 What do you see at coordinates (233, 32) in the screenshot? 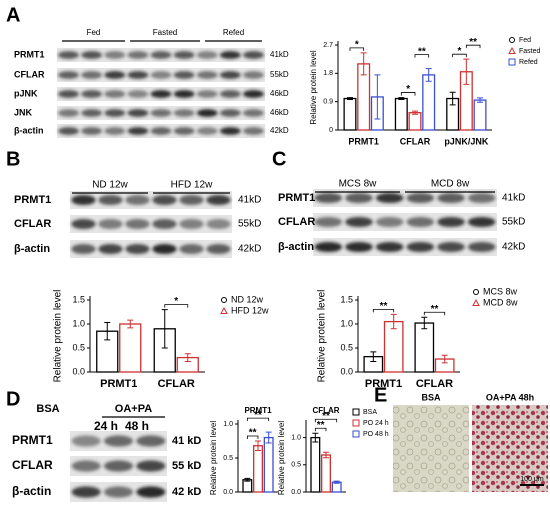
I see `blot-group-label: Refed` at bounding box center [233, 32].